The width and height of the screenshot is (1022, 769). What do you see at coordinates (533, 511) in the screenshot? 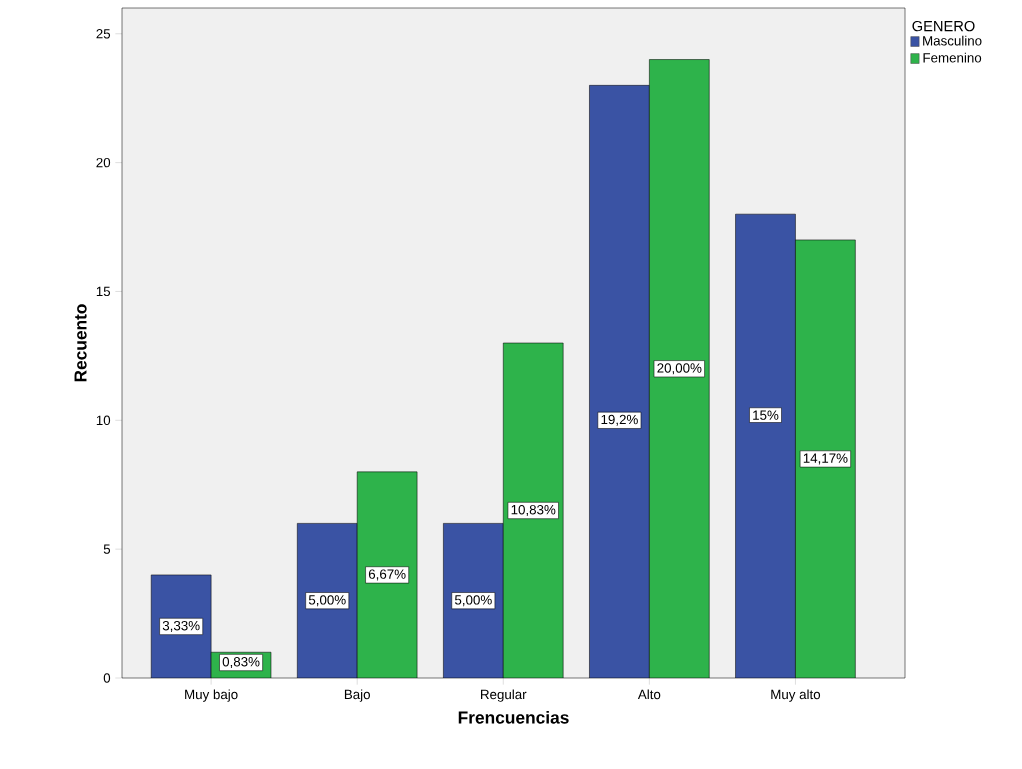
I see `annotation: 10,83%` at bounding box center [533, 511].